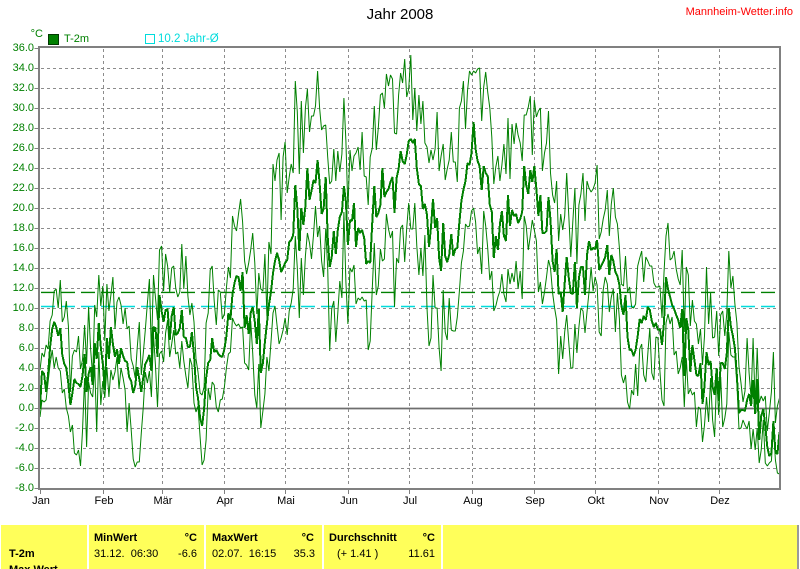  What do you see at coordinates (116, 538) in the screenshot?
I see `stats-header-minwert: MinWert` at bounding box center [116, 538].